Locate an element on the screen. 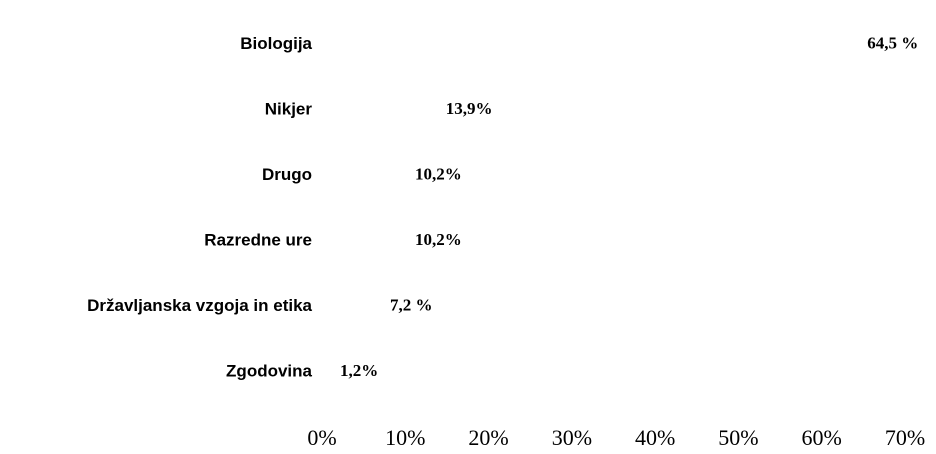  x-tick-label: 60% is located at coordinates (822, 437).